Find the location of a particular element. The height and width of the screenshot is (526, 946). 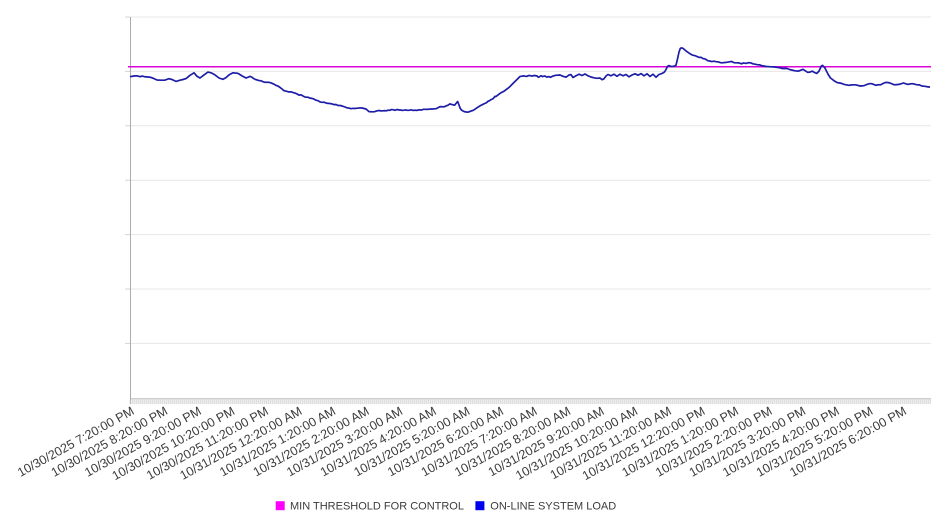

svg-text: MIN THRESHOLD FOR CONTROL is located at coordinates (377, 507).